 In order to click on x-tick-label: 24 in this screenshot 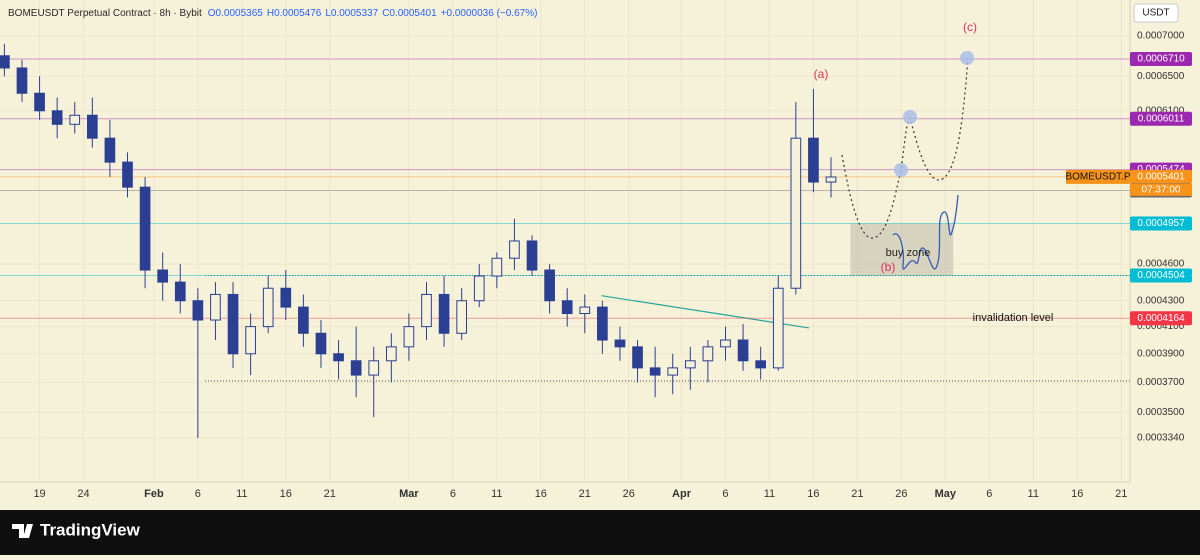, I will do `click(83, 494)`.